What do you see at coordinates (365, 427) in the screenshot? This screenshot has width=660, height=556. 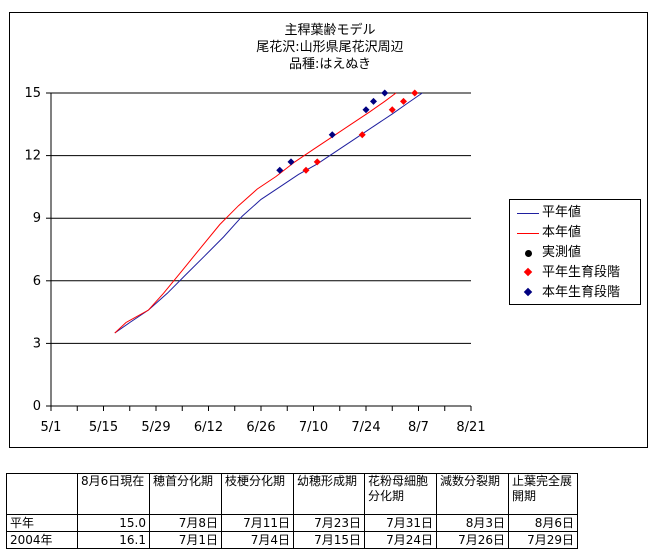 I see `x-tick-label: 7/24` at bounding box center [365, 427].